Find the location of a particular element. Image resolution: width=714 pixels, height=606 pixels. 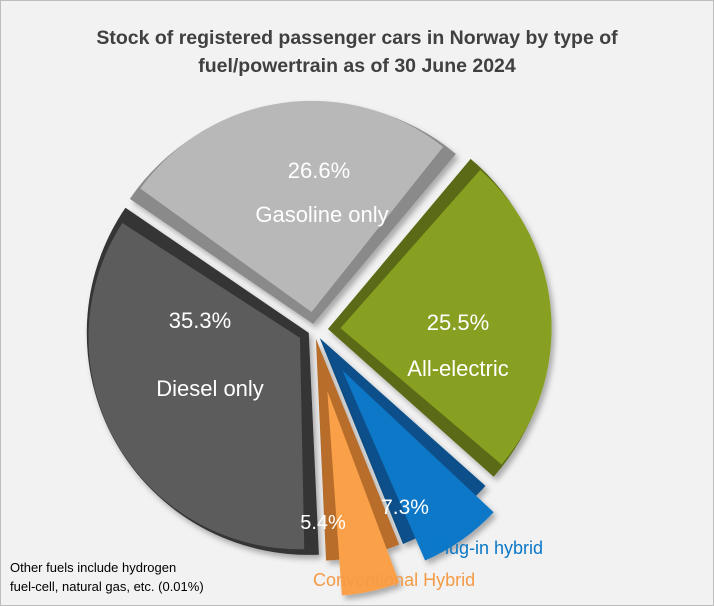

label-value-plugin: 7.3% is located at coordinates (405, 507).